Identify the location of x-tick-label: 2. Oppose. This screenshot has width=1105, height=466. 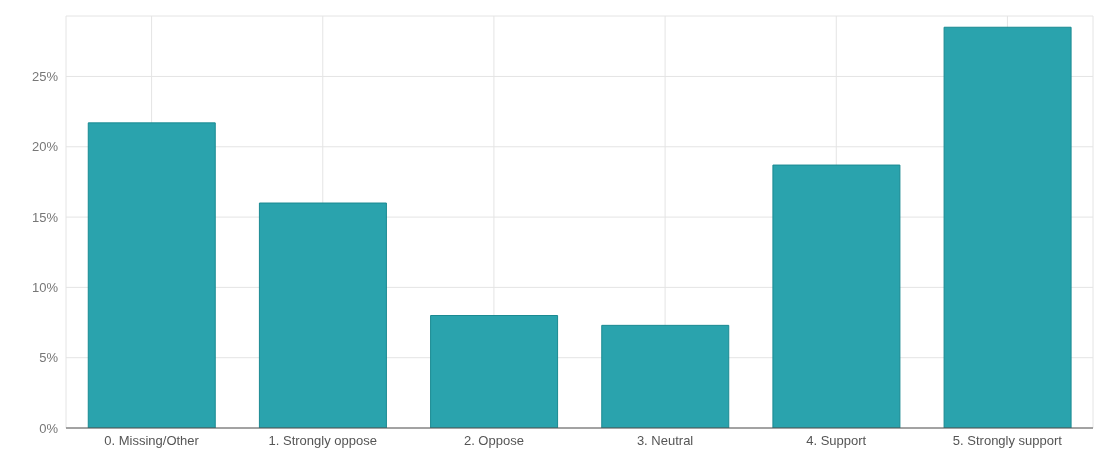
(493, 441).